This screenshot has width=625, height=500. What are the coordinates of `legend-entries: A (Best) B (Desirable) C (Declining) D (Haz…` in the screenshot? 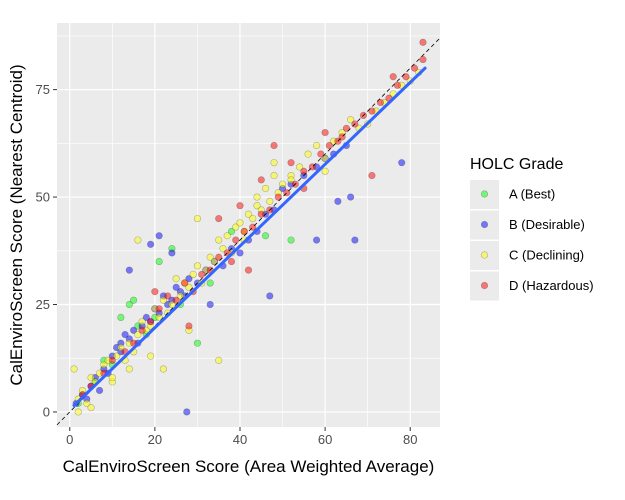 It's located at (532, 240).